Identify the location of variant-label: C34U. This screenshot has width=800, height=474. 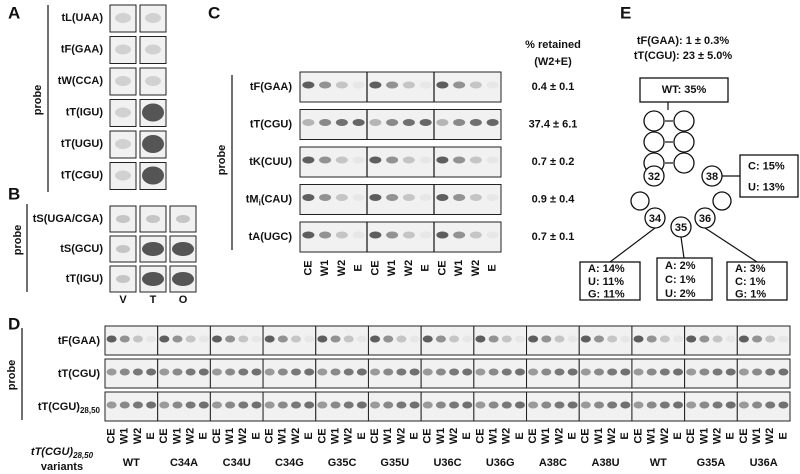
(237, 463).